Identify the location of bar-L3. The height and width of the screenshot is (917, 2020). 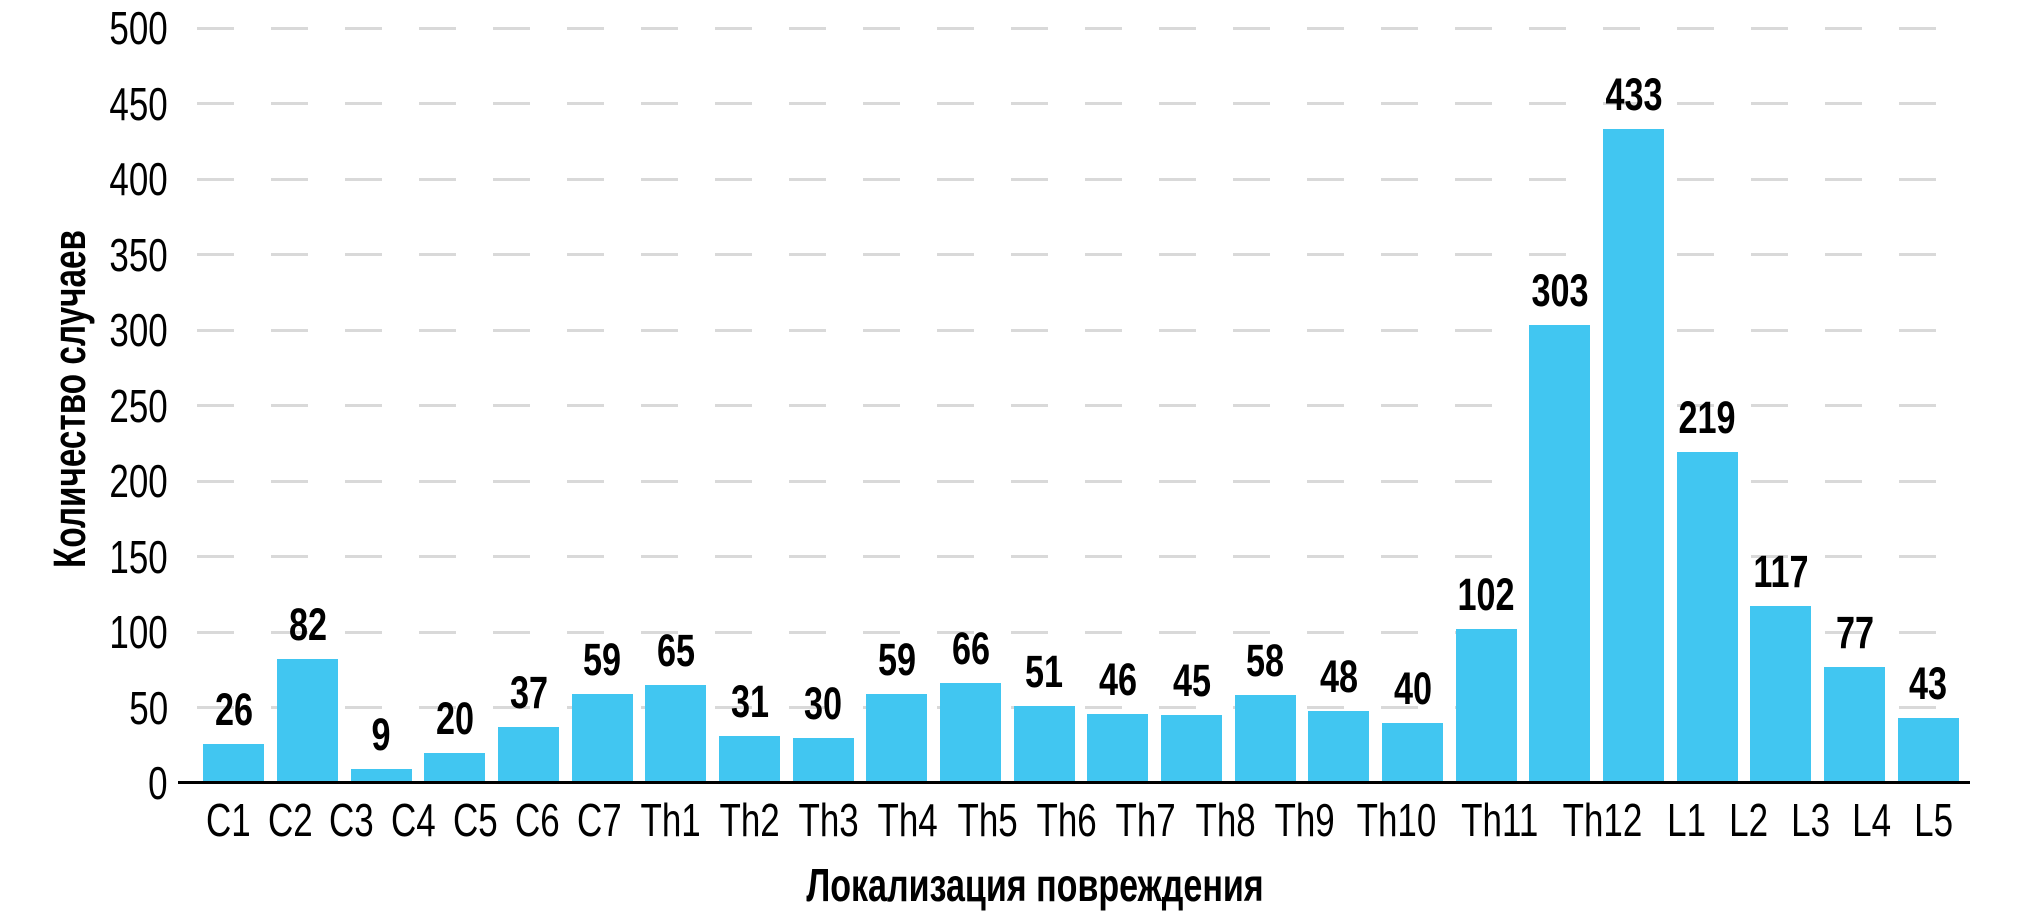
(1781, 694).